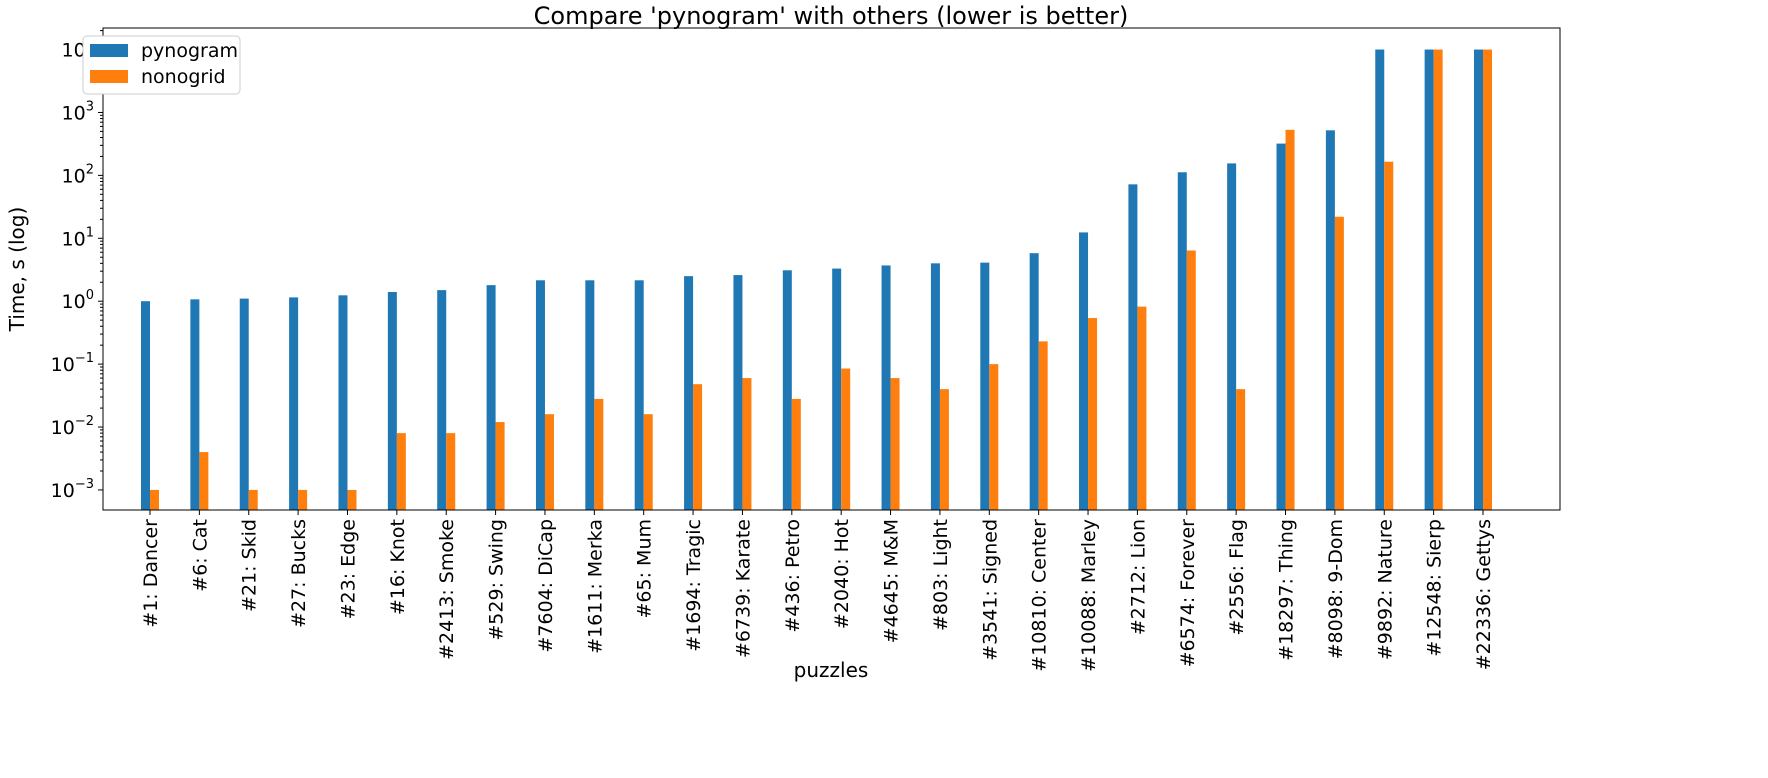 The width and height of the screenshot is (1768, 778). I want to click on x-tick-label: #2040: Hot, so click(842, 574).